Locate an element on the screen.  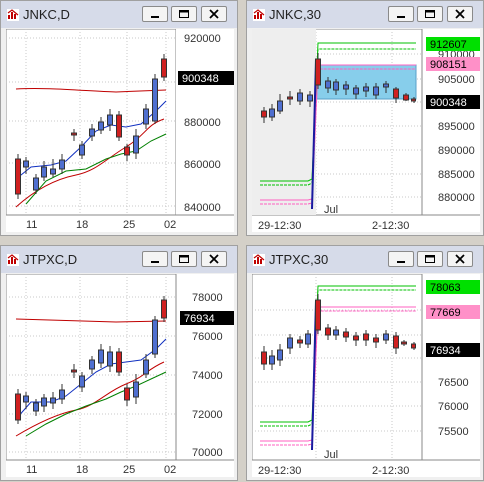
window-title: JTPXC,30 is located at coordinates (299, 259).